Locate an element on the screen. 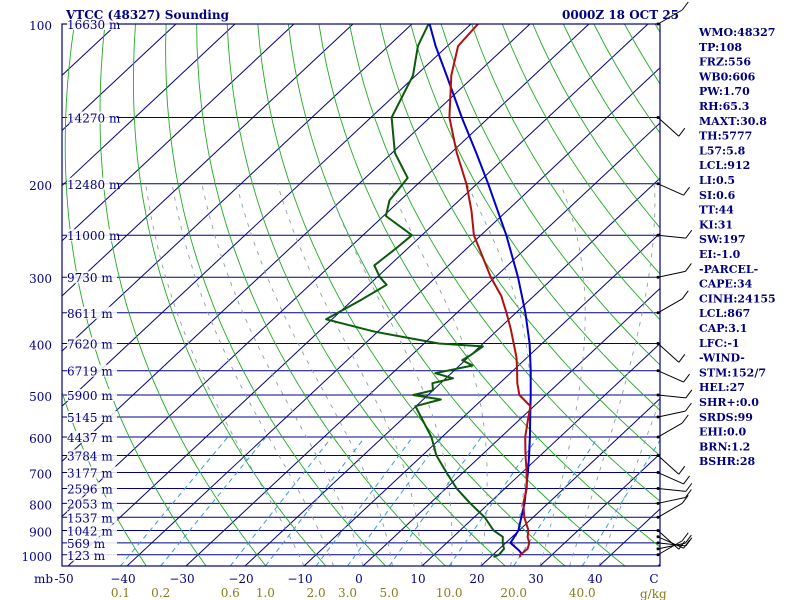 The image size is (800, 600). height-tick-label: 2053 m is located at coordinates (90, 504).